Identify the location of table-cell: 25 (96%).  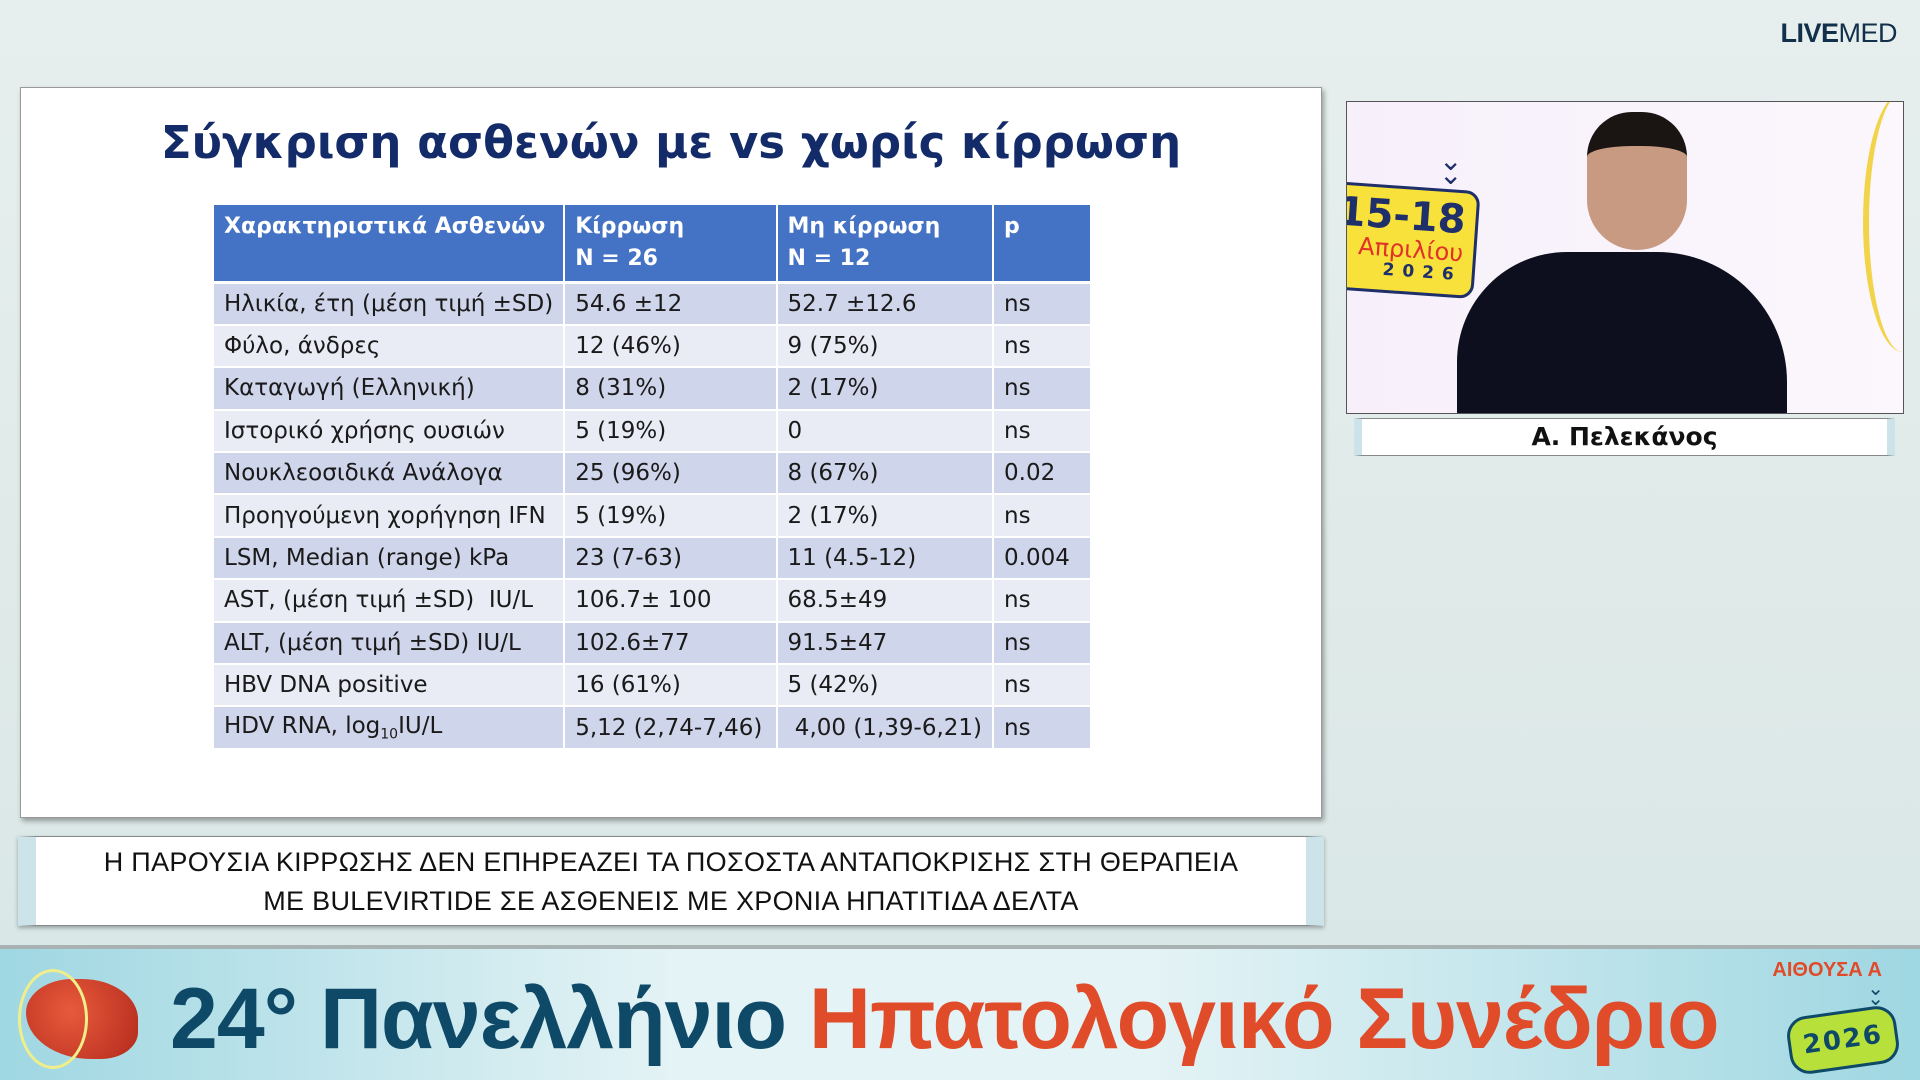
(671, 474).